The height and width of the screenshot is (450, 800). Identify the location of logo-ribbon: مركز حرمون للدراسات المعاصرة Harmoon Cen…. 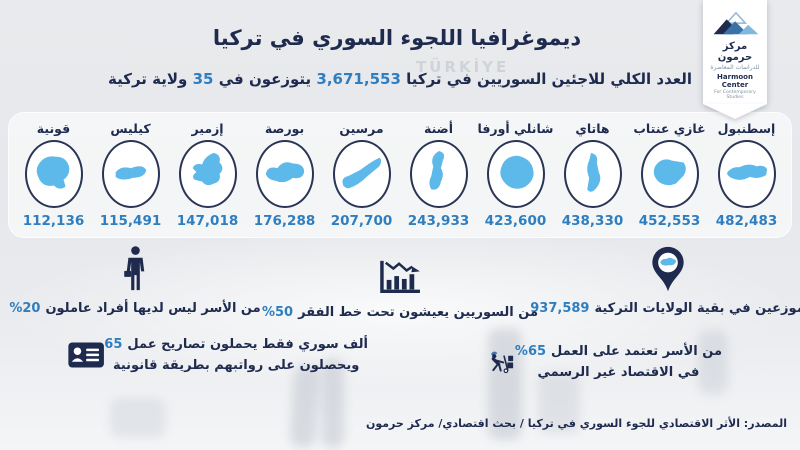
(735, 52).